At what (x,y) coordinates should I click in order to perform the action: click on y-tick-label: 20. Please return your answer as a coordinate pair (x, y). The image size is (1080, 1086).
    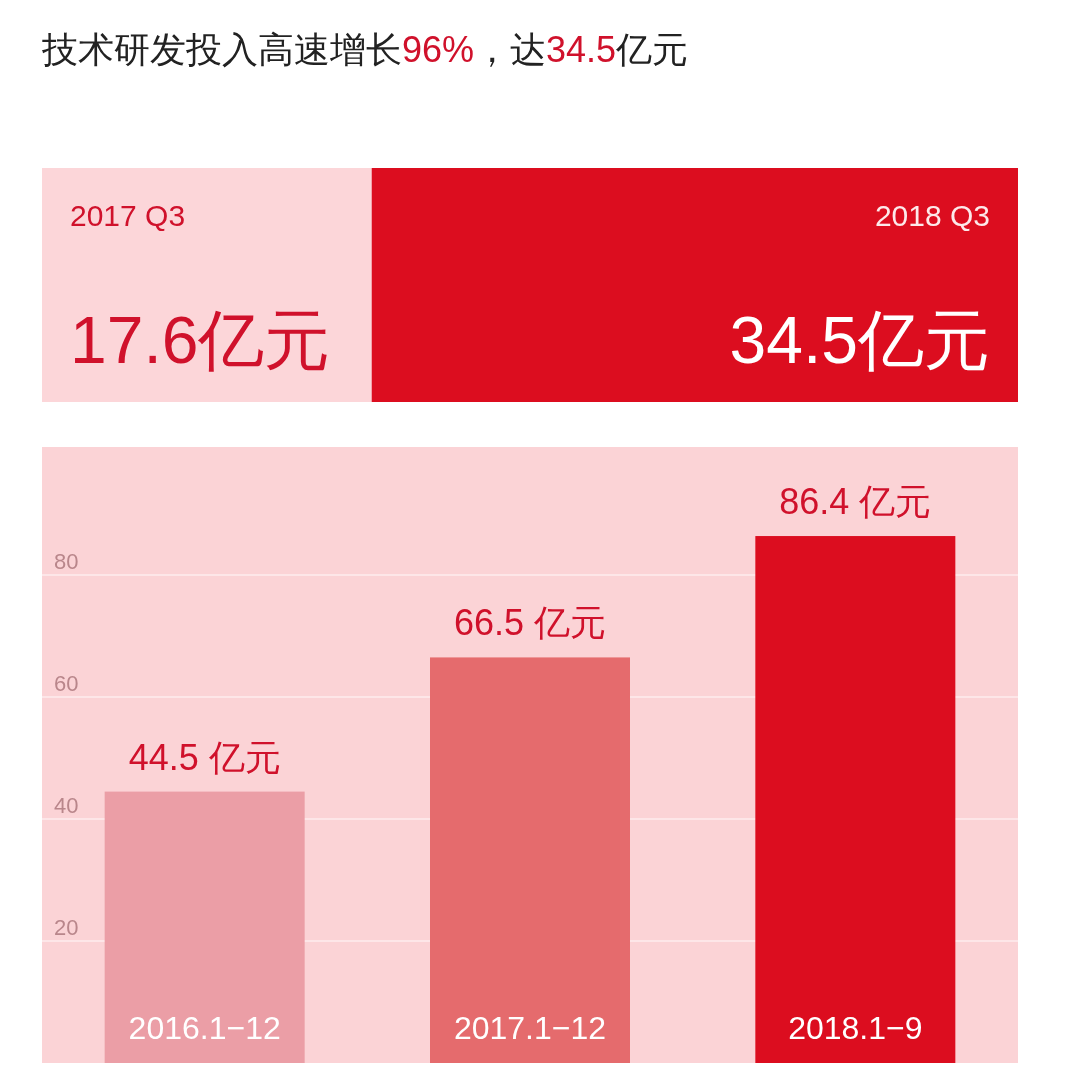
    Looking at the image, I should click on (66, 928).